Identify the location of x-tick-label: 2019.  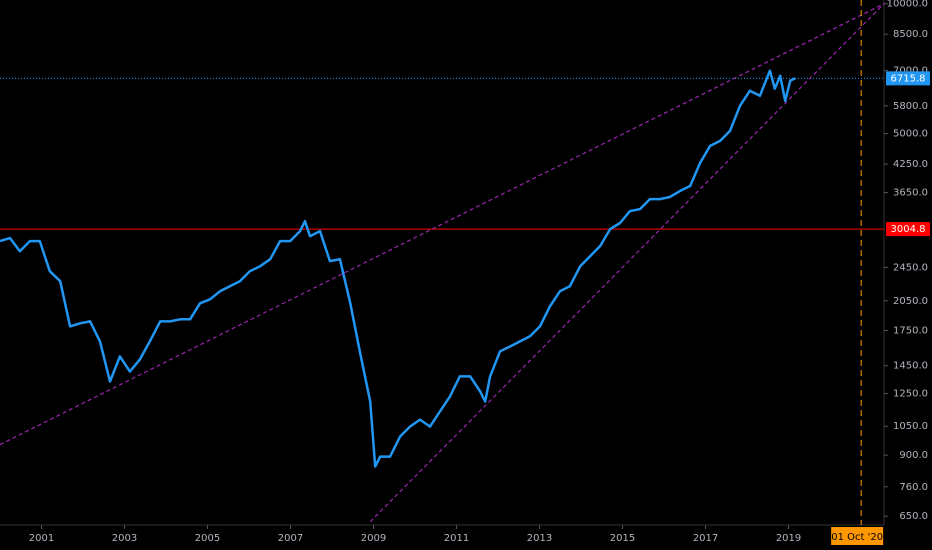
(788, 538).